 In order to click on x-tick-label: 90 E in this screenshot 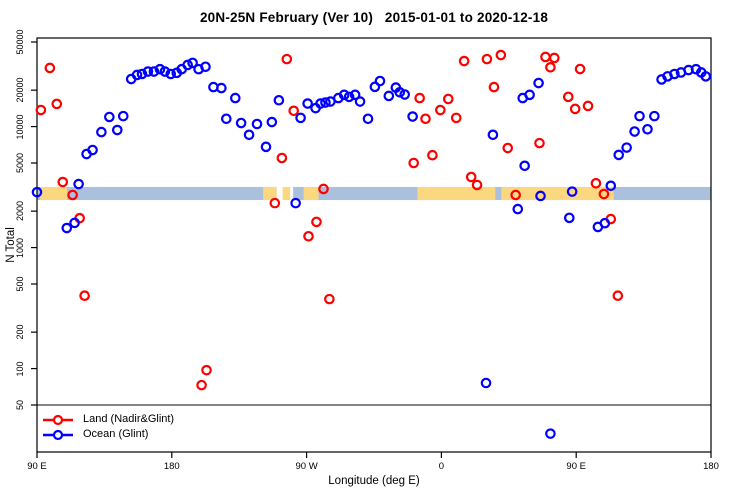, I will do `click(37, 466)`.